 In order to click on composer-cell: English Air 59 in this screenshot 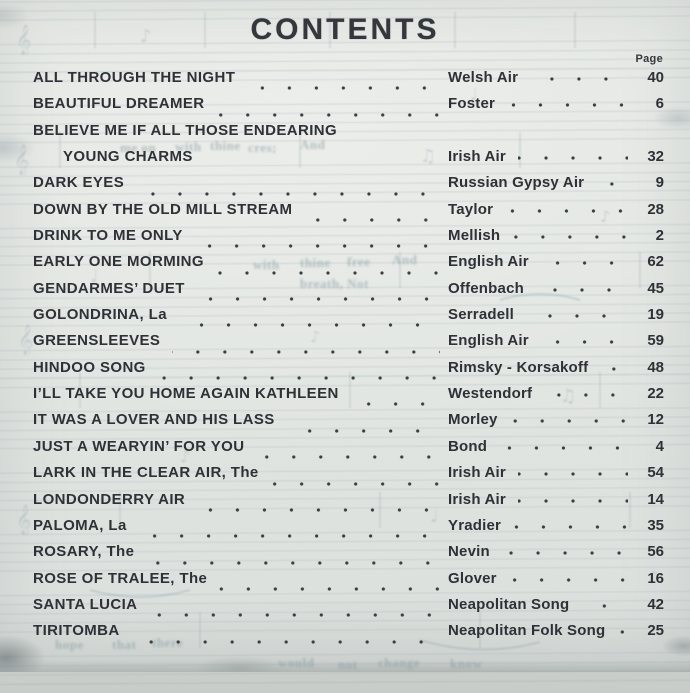, I will do `click(556, 340)`.